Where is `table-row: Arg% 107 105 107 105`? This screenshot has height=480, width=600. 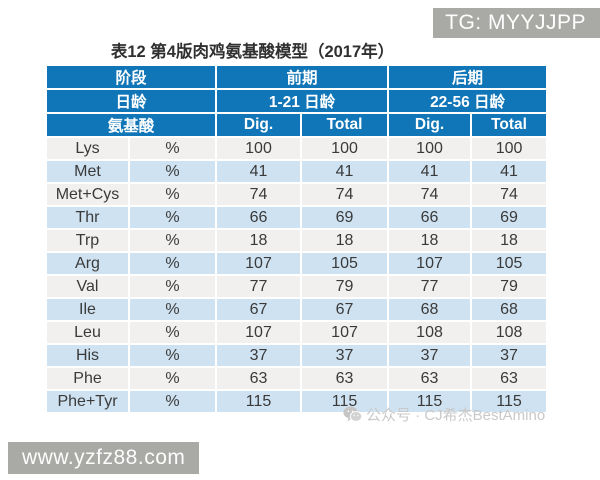 table-row: Arg% 107 105 107 105 is located at coordinates (297, 263).